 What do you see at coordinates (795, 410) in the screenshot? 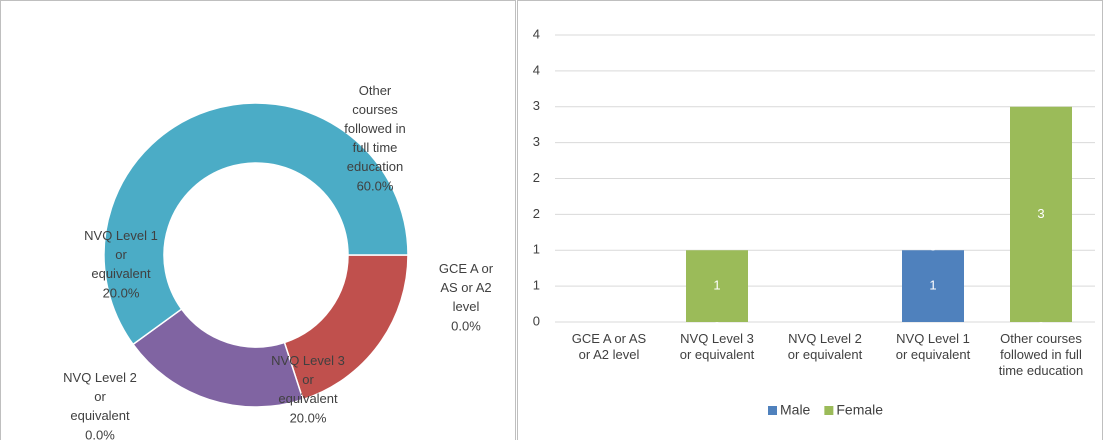
I see `legend-label: Male` at bounding box center [795, 410].